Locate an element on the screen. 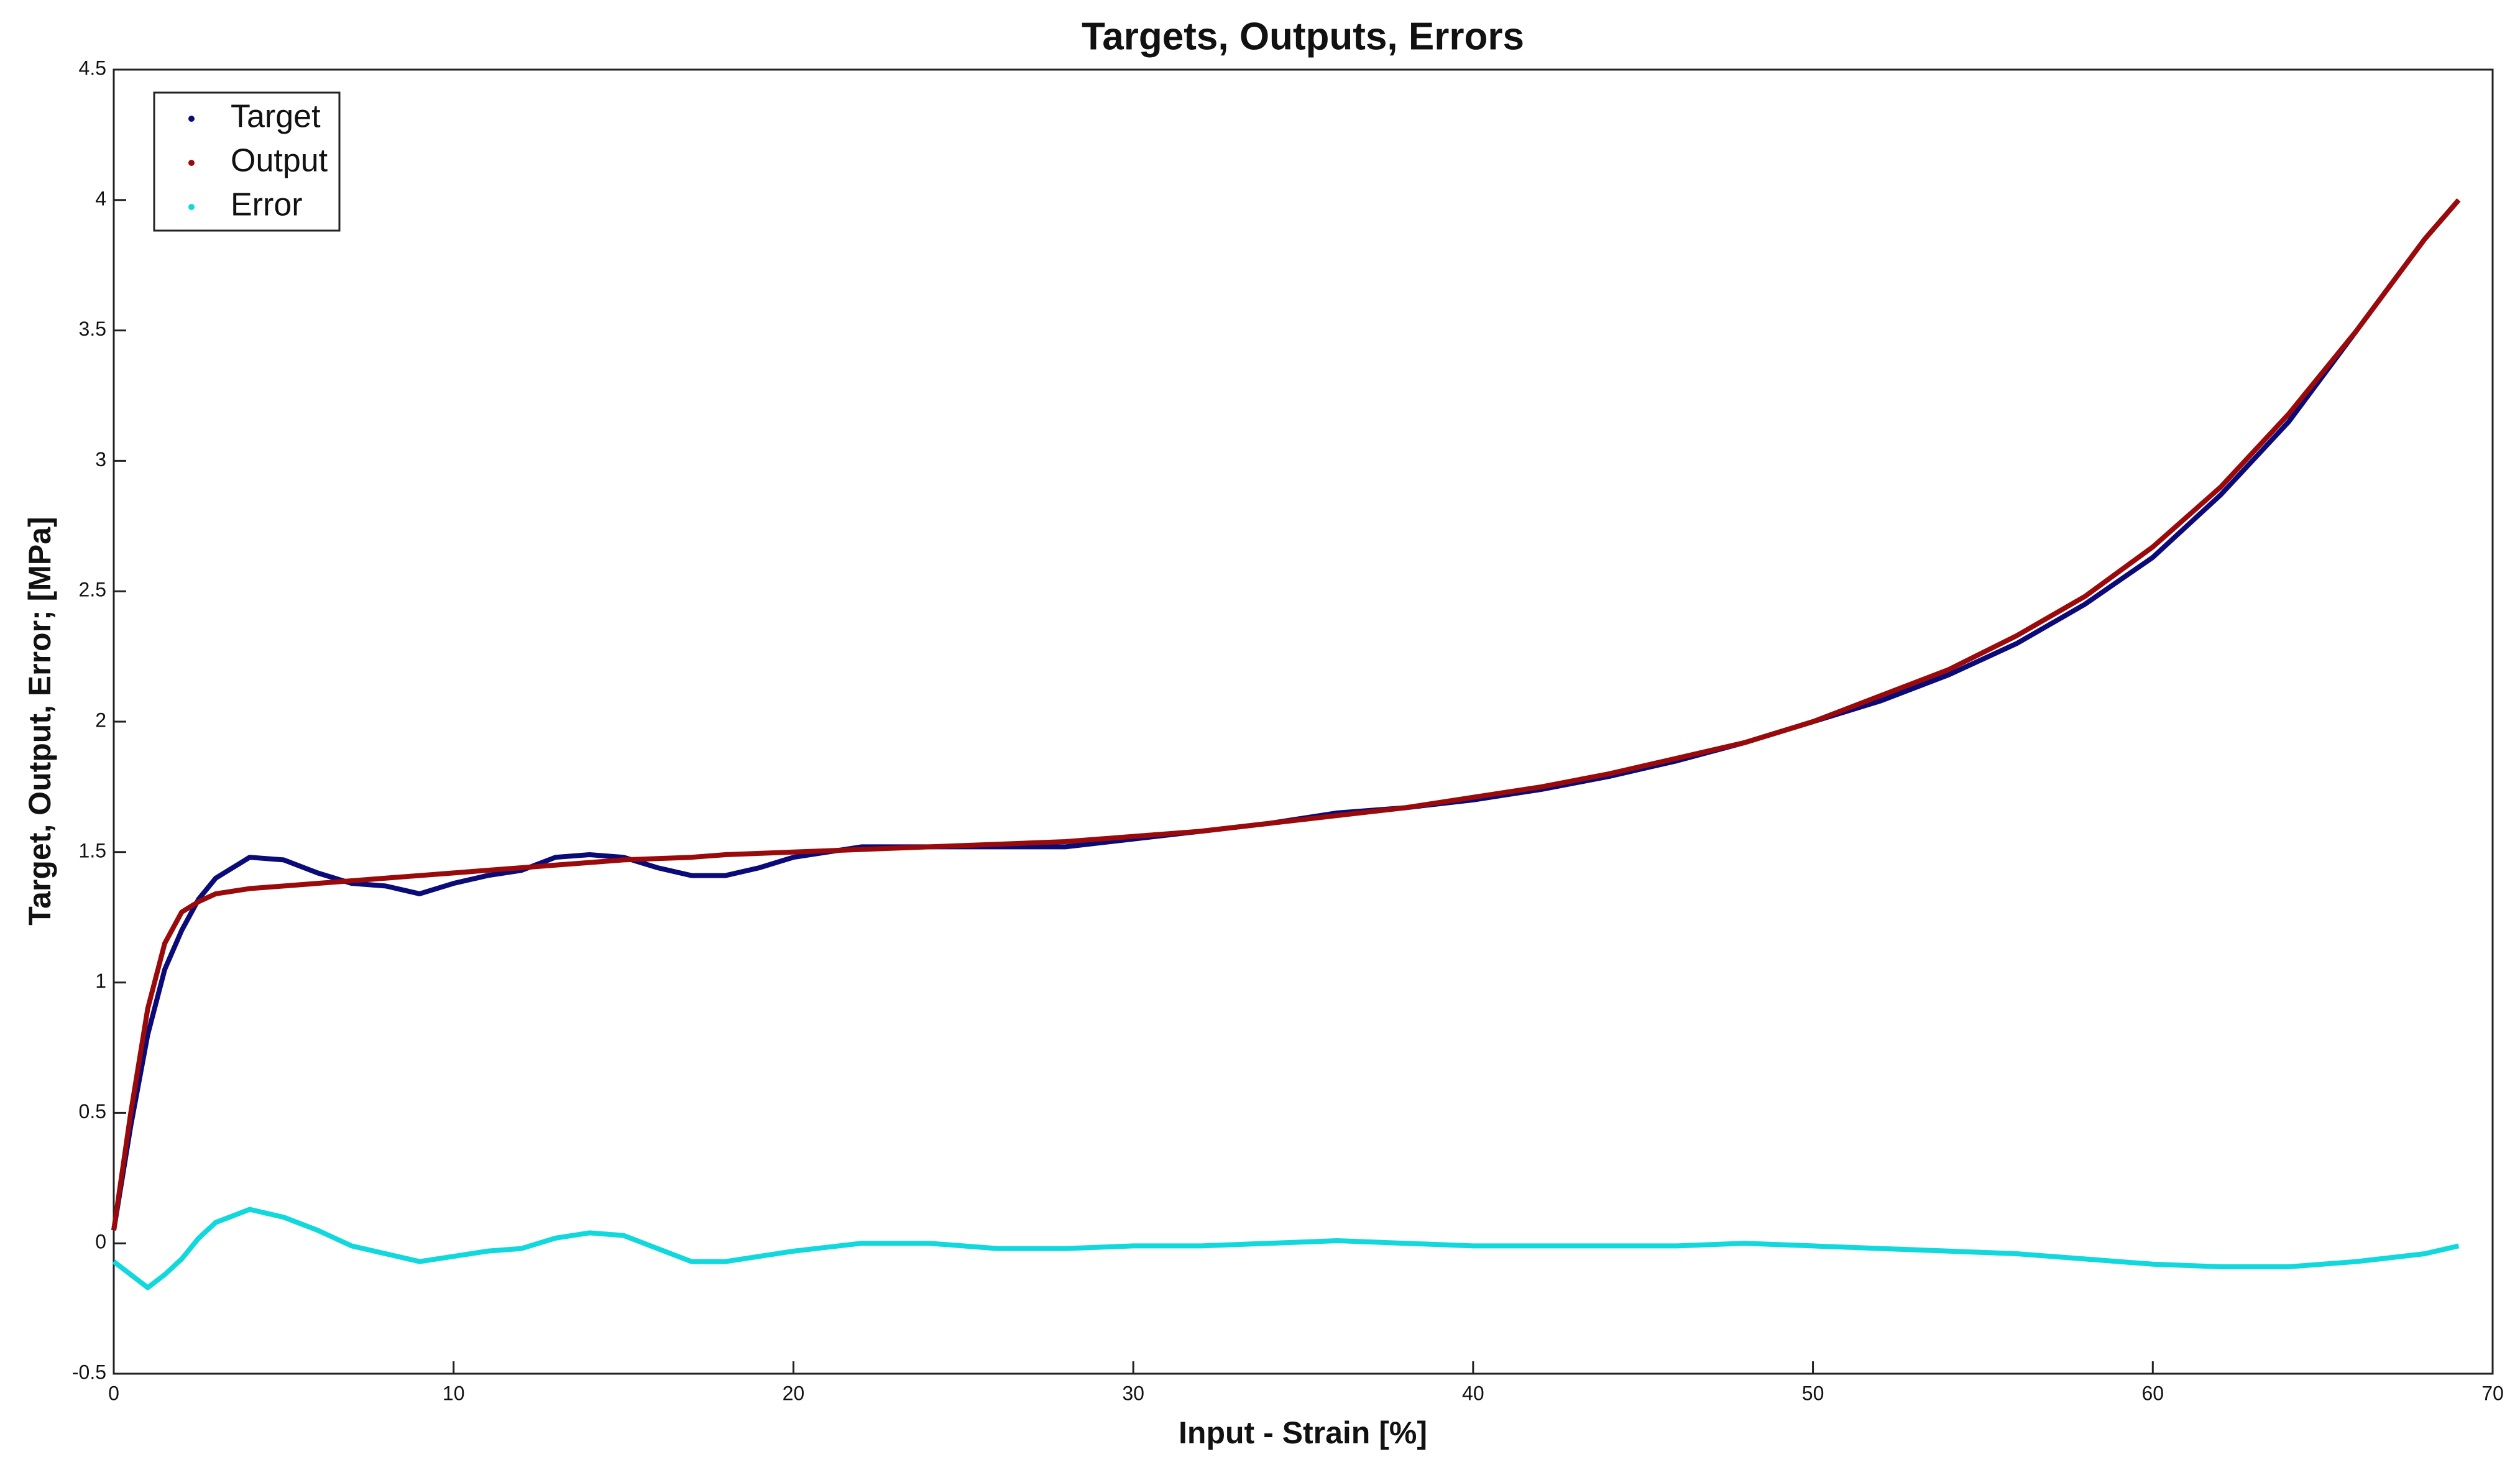 This screenshot has width=2520, height=1457. y-axis-label: Target, Output, Error; [MPa] is located at coordinates (39, 721).